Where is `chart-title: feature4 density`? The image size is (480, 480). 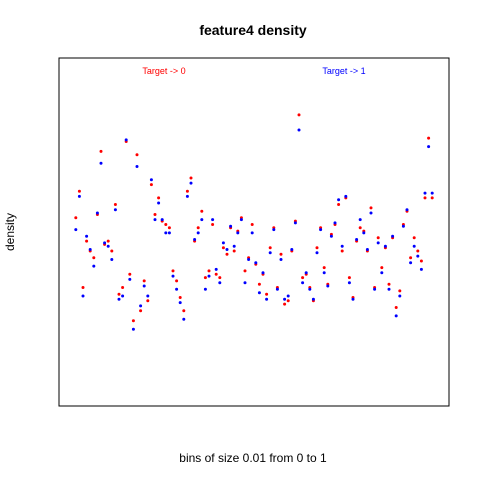
chart-title: feature4 density is located at coordinates (253, 30).